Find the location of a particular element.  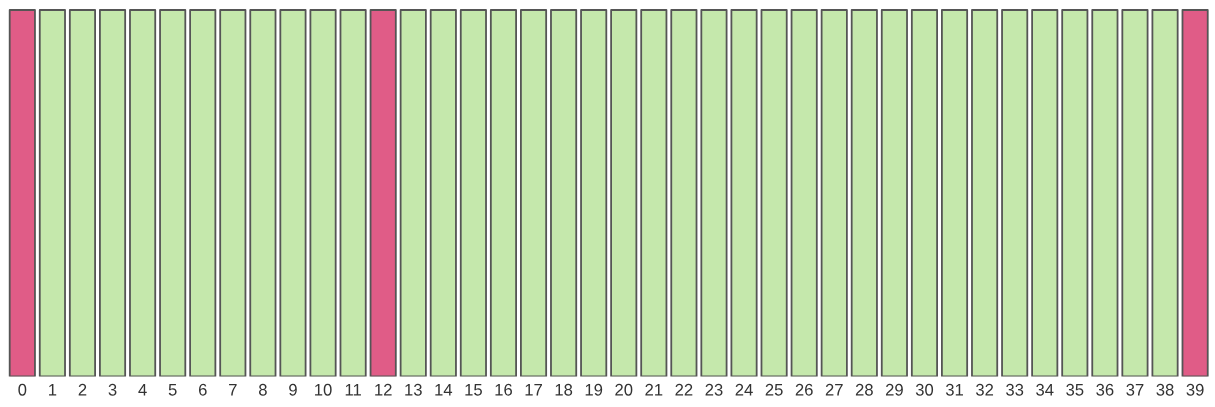

x-tick-label: 21 is located at coordinates (654, 389).